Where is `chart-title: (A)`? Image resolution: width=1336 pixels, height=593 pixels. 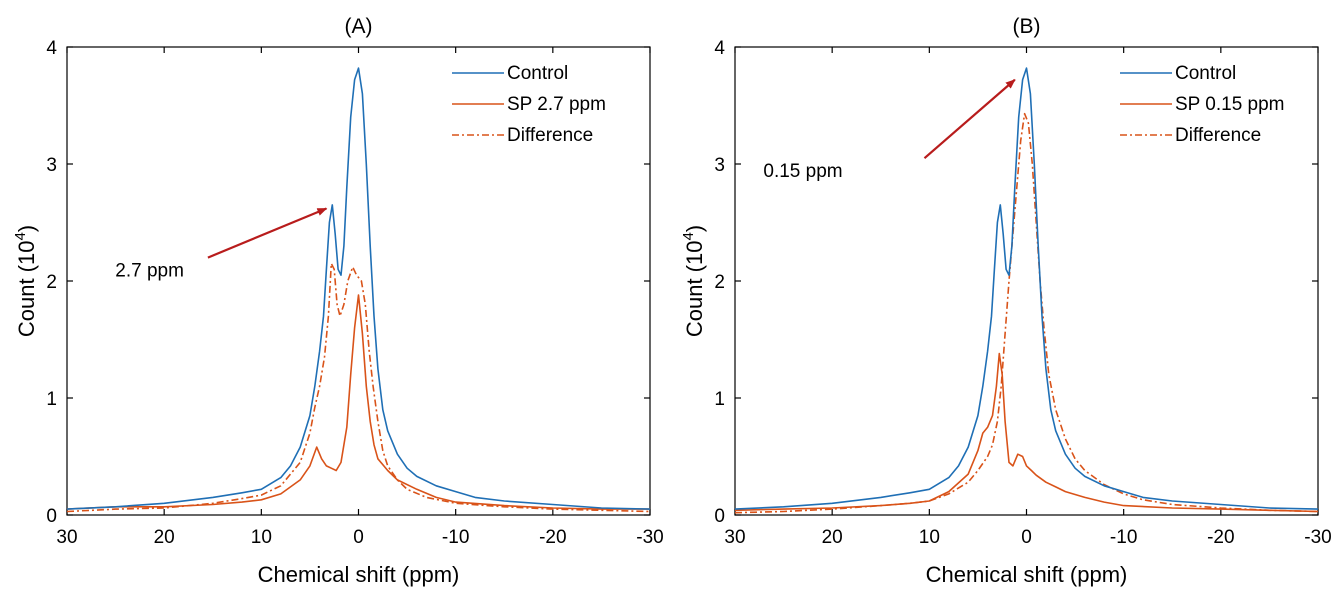 chart-title: (A) is located at coordinates (359, 26).